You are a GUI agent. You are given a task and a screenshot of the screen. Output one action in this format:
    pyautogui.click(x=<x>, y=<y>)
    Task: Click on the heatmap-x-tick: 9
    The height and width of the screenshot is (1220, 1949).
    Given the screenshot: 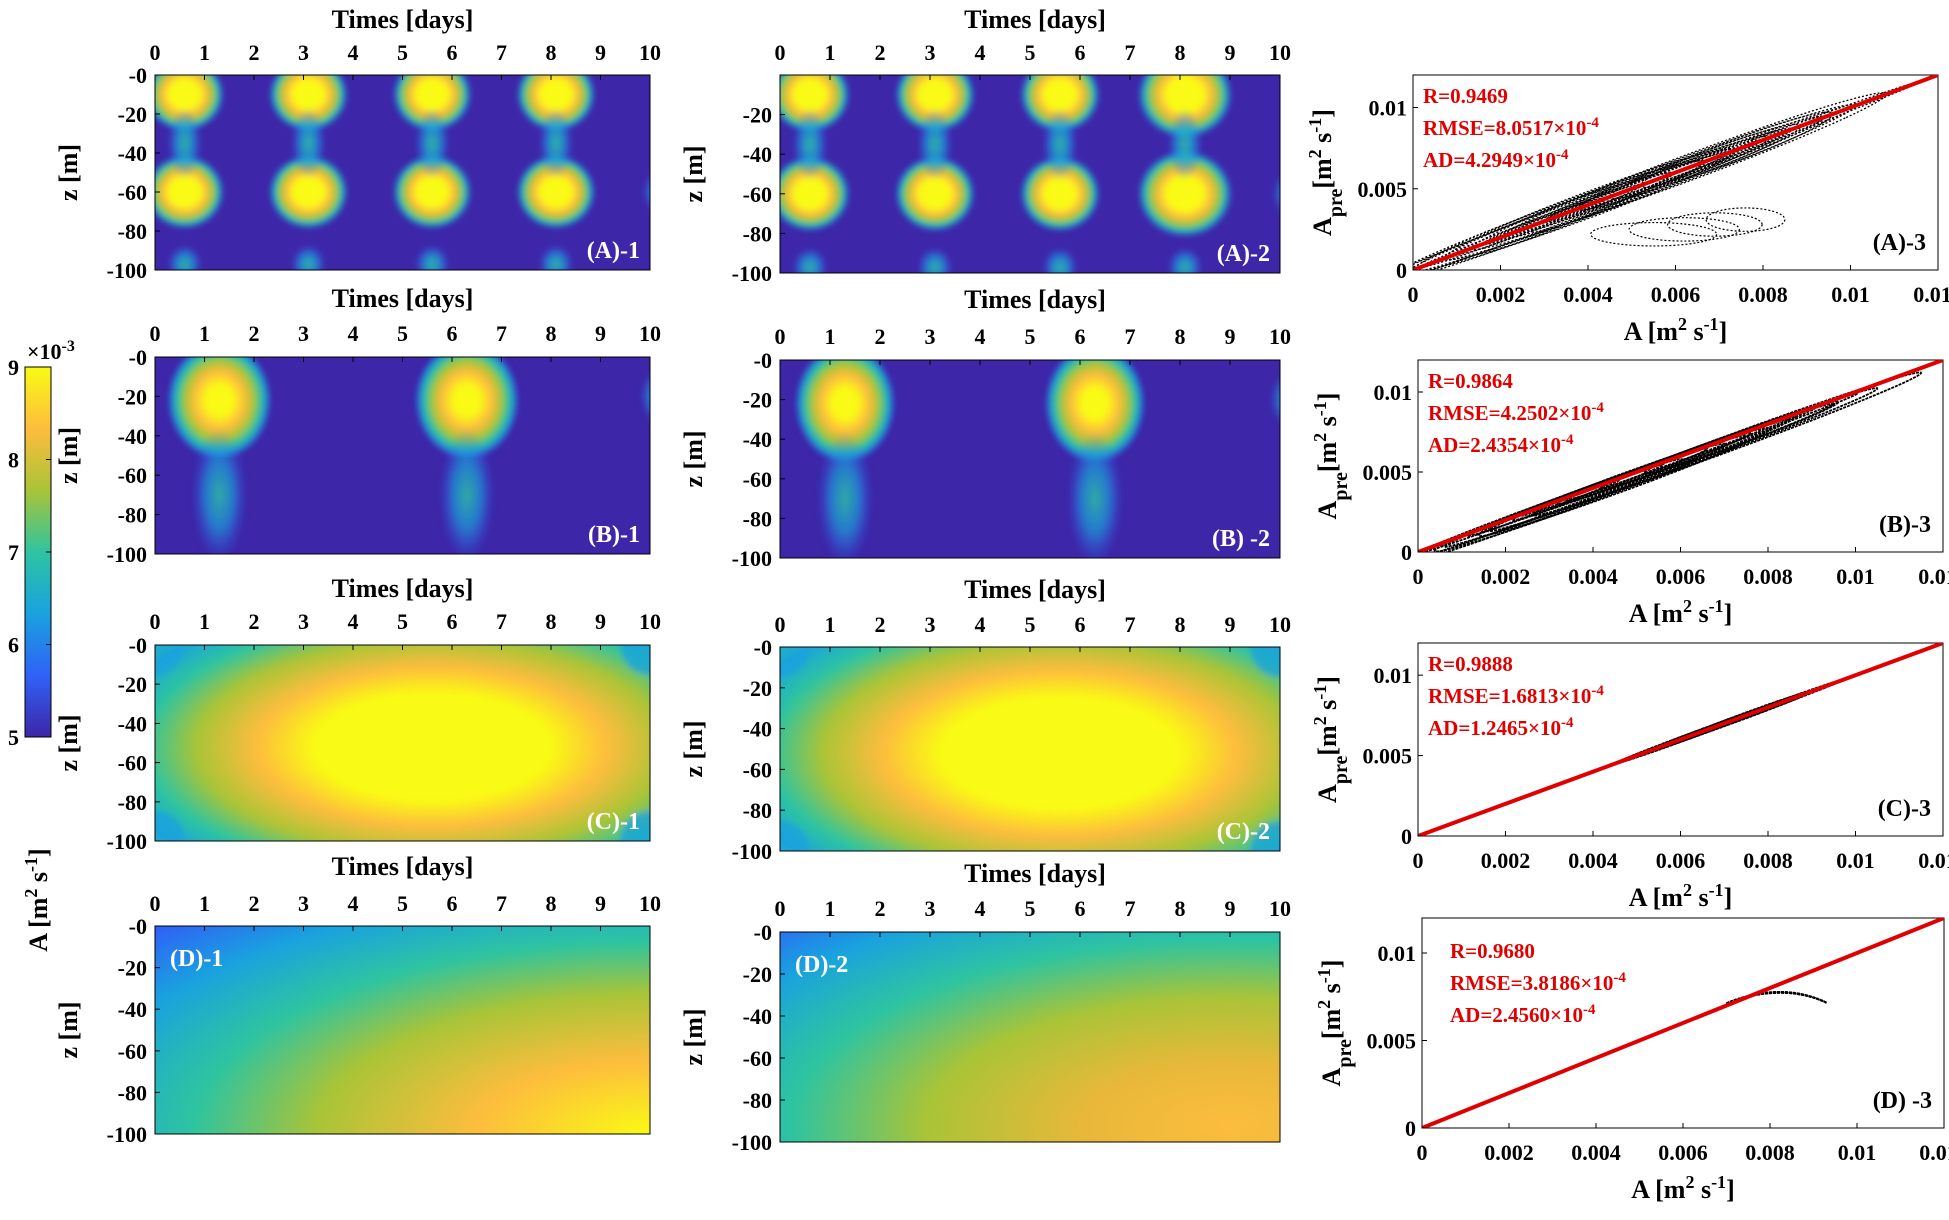 What is the action you would take?
    pyautogui.click(x=600, y=621)
    